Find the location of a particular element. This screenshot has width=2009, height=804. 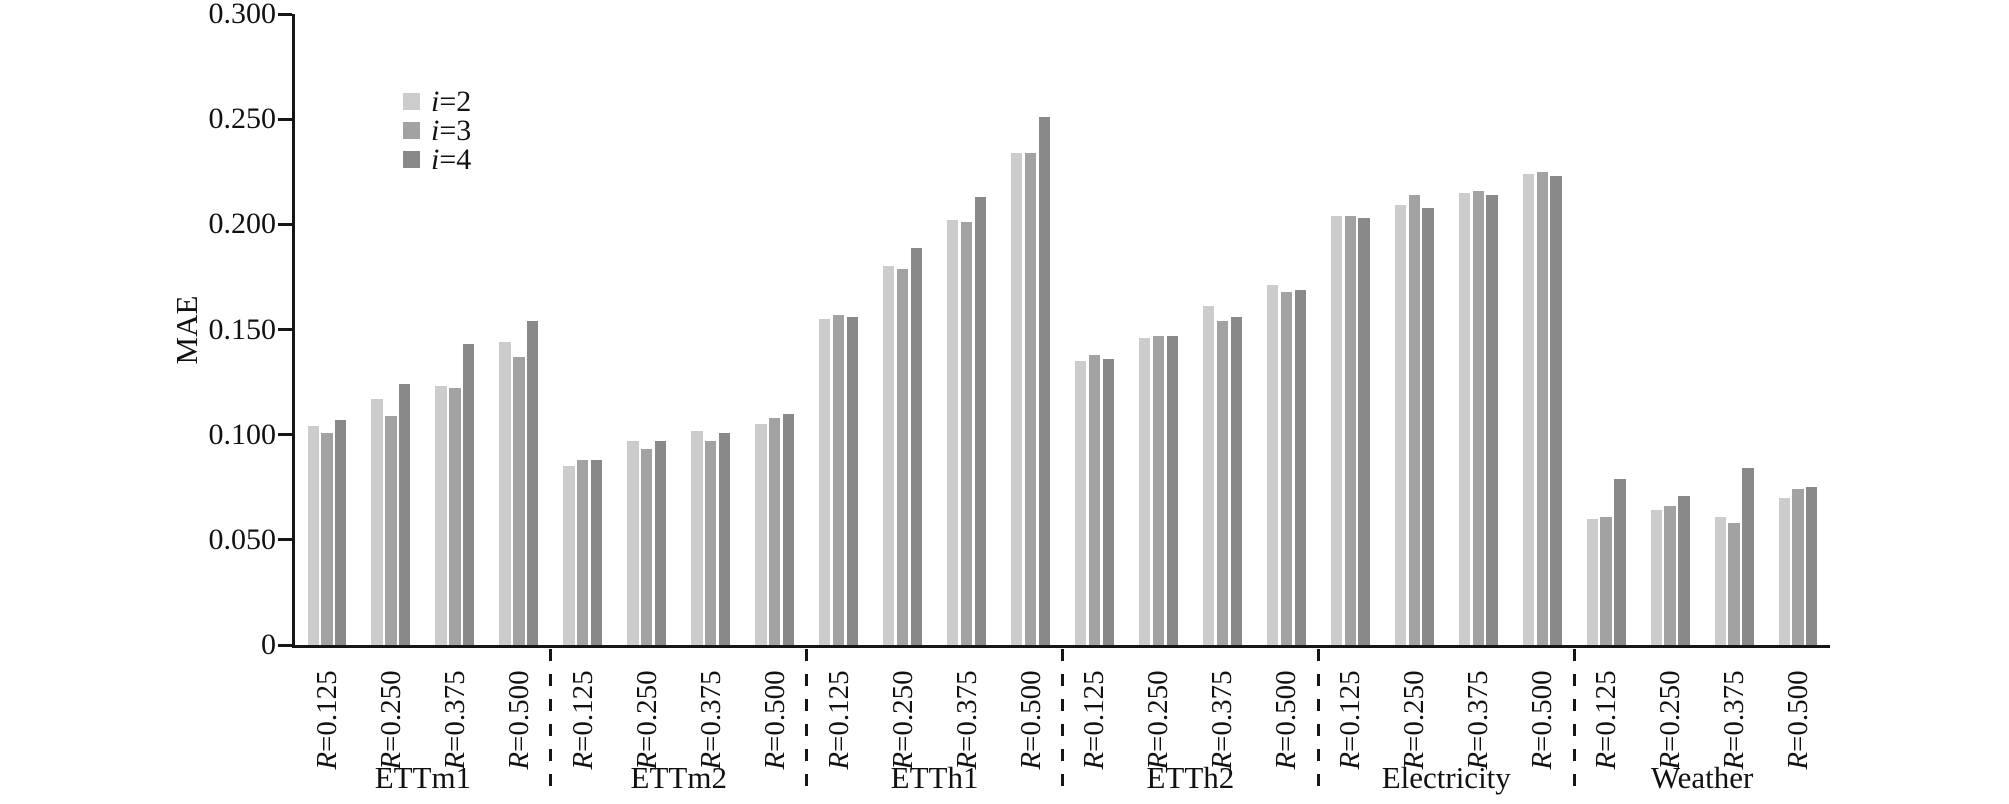

legend-item: i=3 is located at coordinates (437, 130).